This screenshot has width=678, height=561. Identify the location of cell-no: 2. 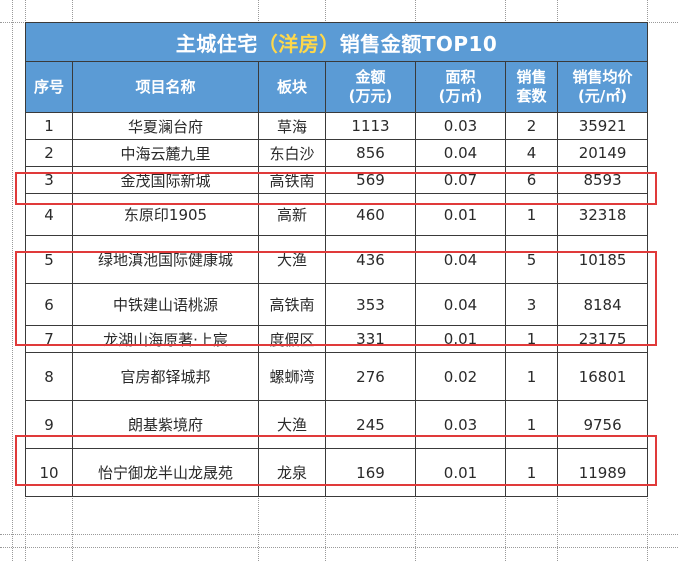
(49, 153).